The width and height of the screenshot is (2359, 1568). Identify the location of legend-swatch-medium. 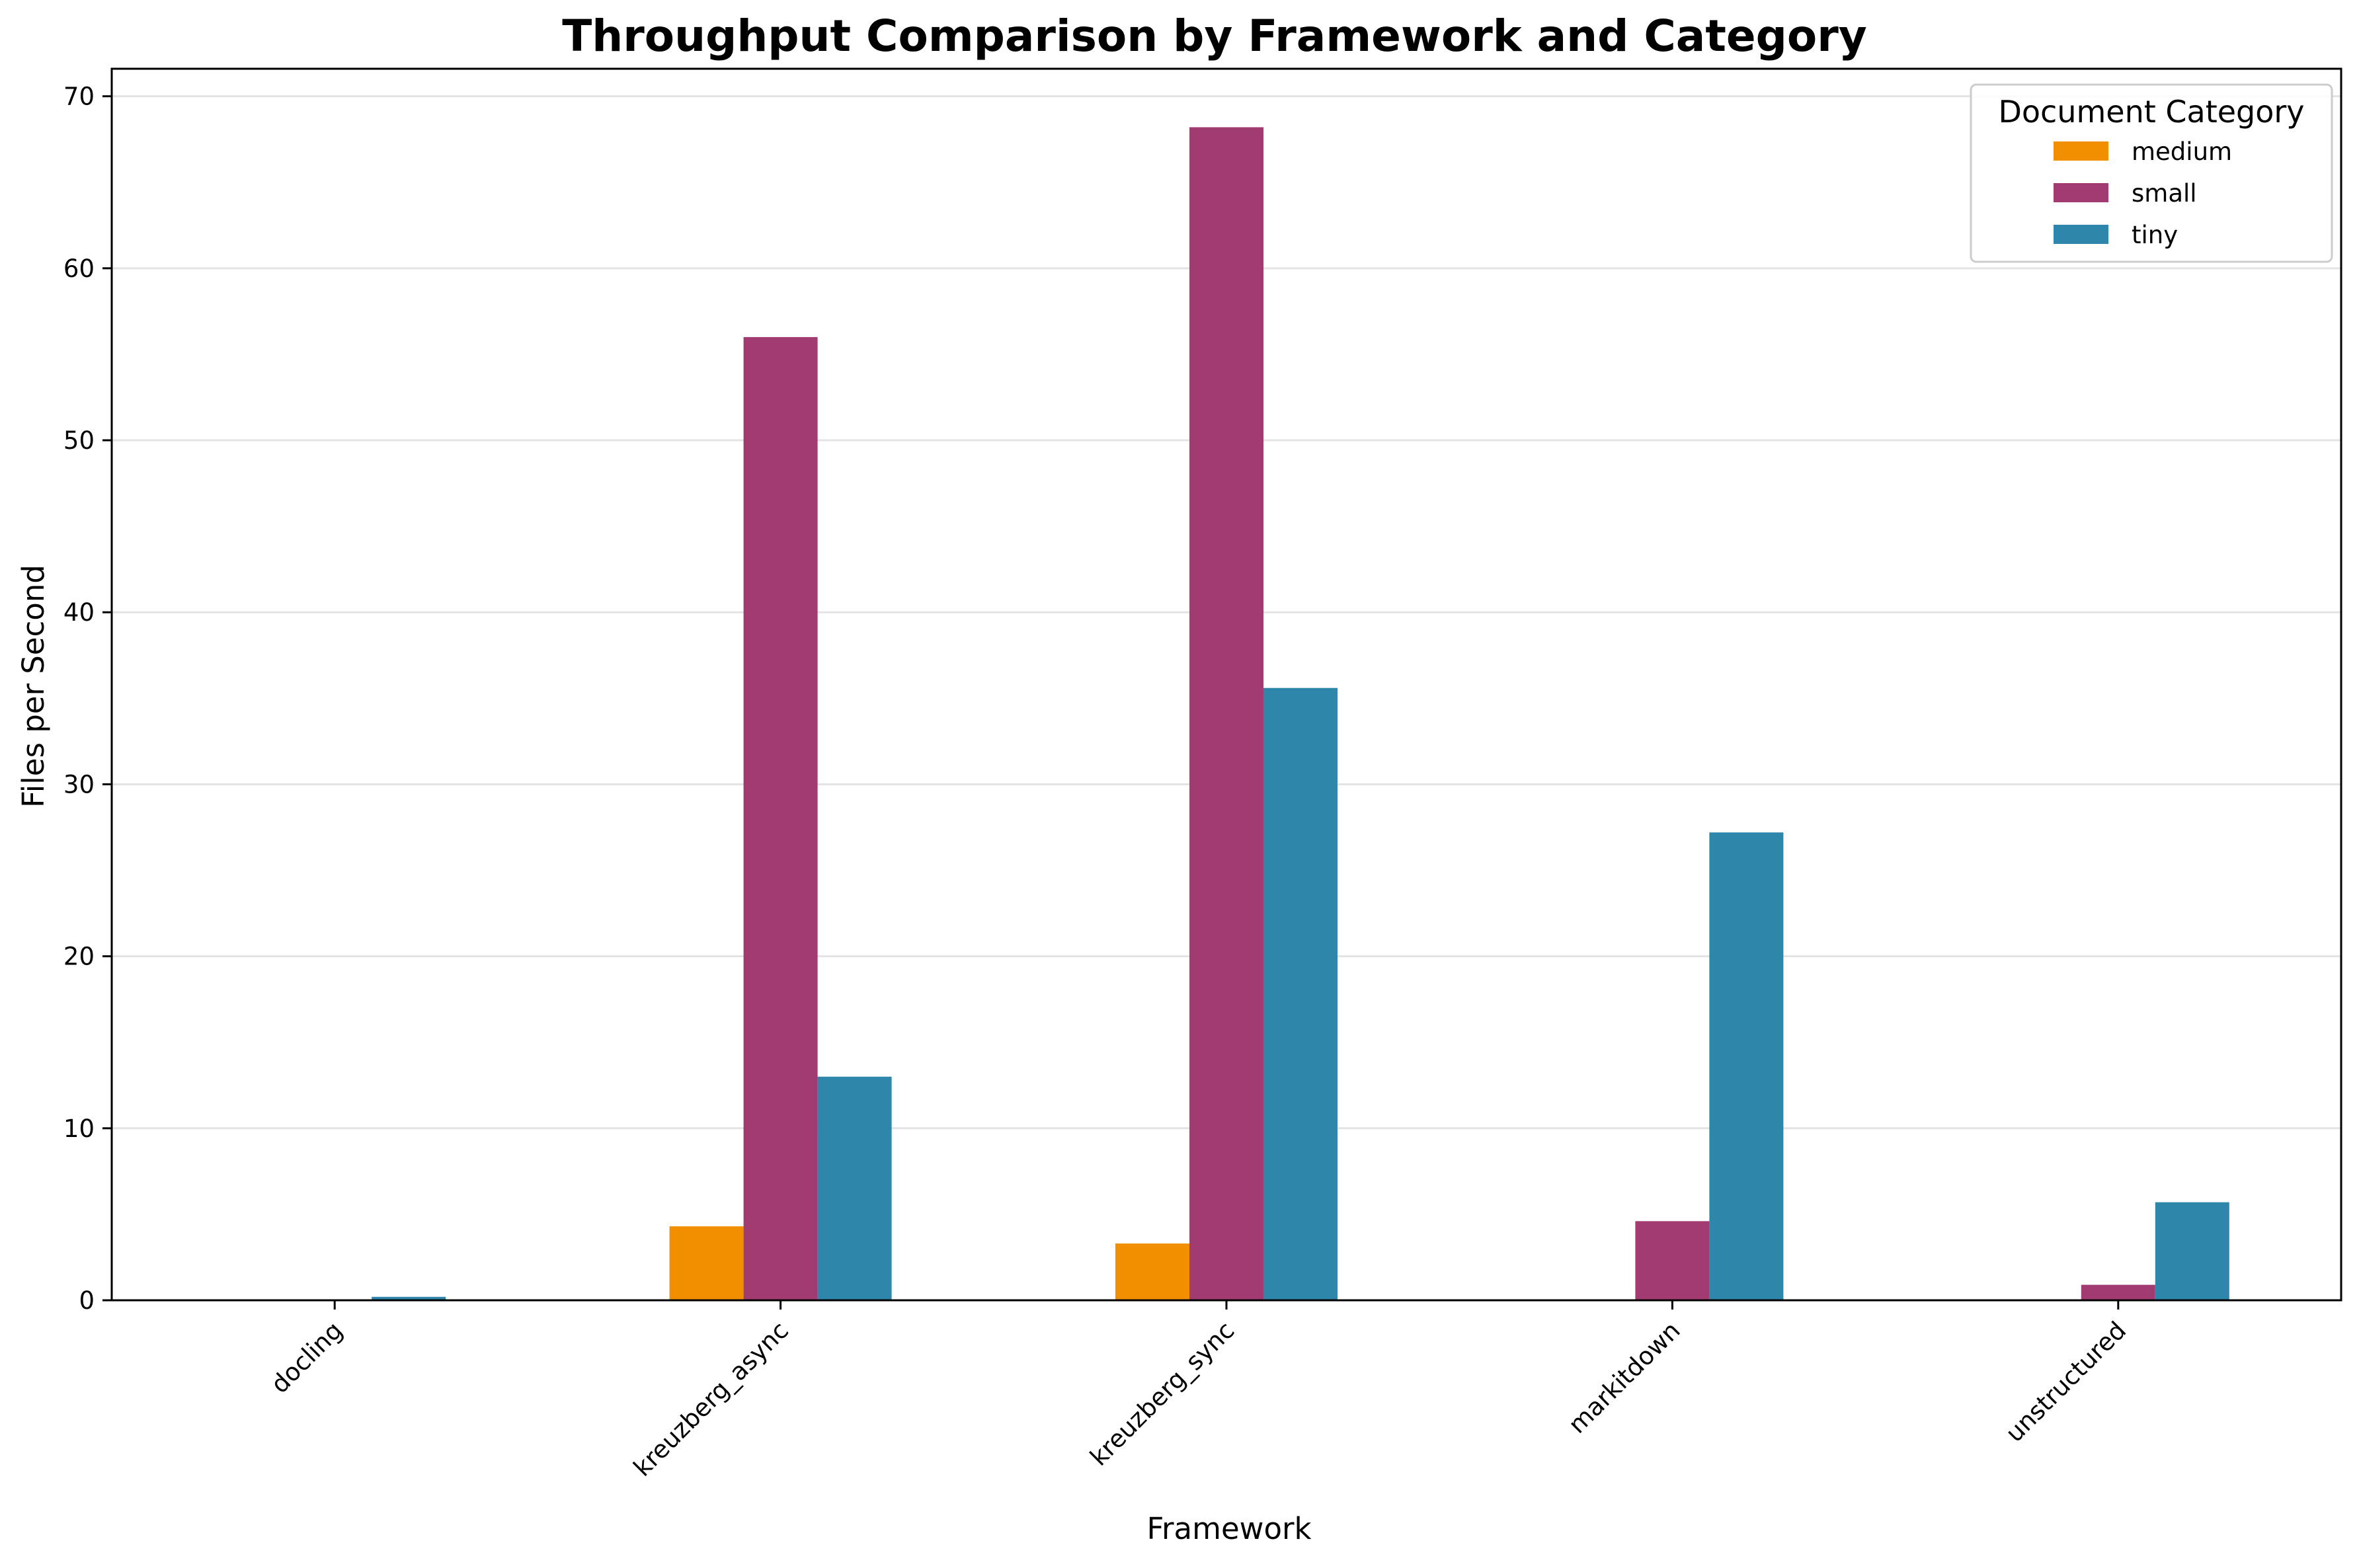
(2081, 151).